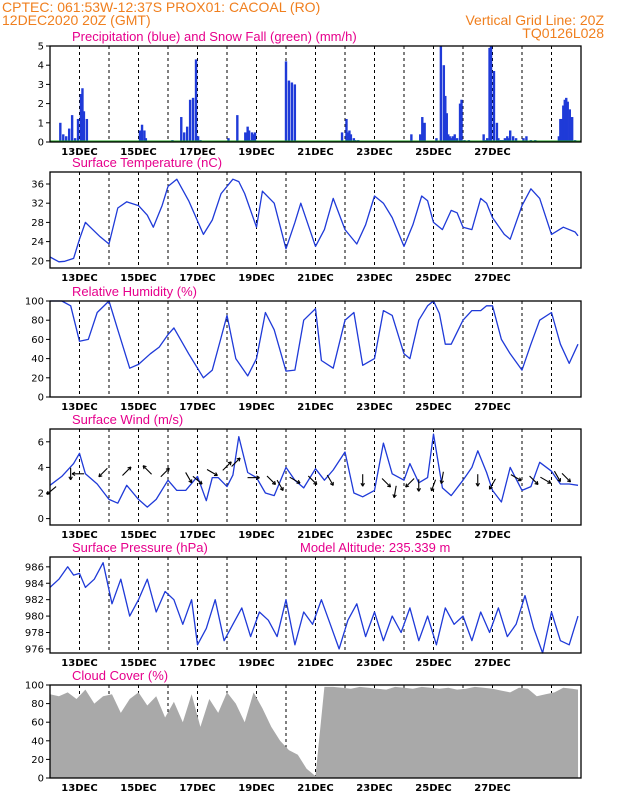 This screenshot has width=618, height=800. I want to click on y-tick-label: 24, so click(37, 242).